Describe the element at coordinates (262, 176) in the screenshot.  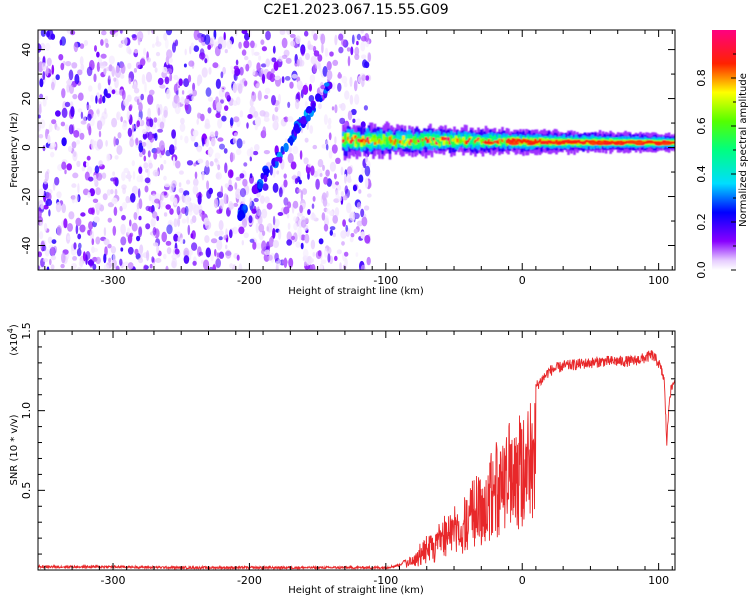
I see `streak-speckle` at that location.